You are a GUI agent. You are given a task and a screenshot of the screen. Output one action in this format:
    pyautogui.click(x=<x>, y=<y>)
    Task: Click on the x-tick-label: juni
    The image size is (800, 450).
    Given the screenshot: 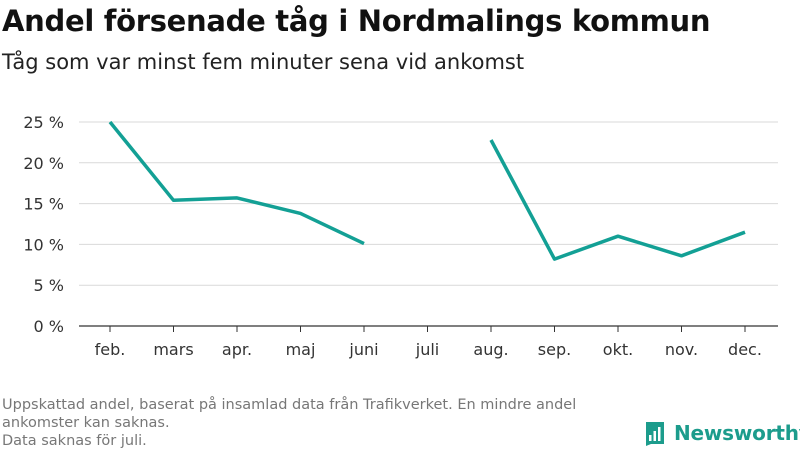 What is the action you would take?
    pyautogui.click(x=363, y=349)
    